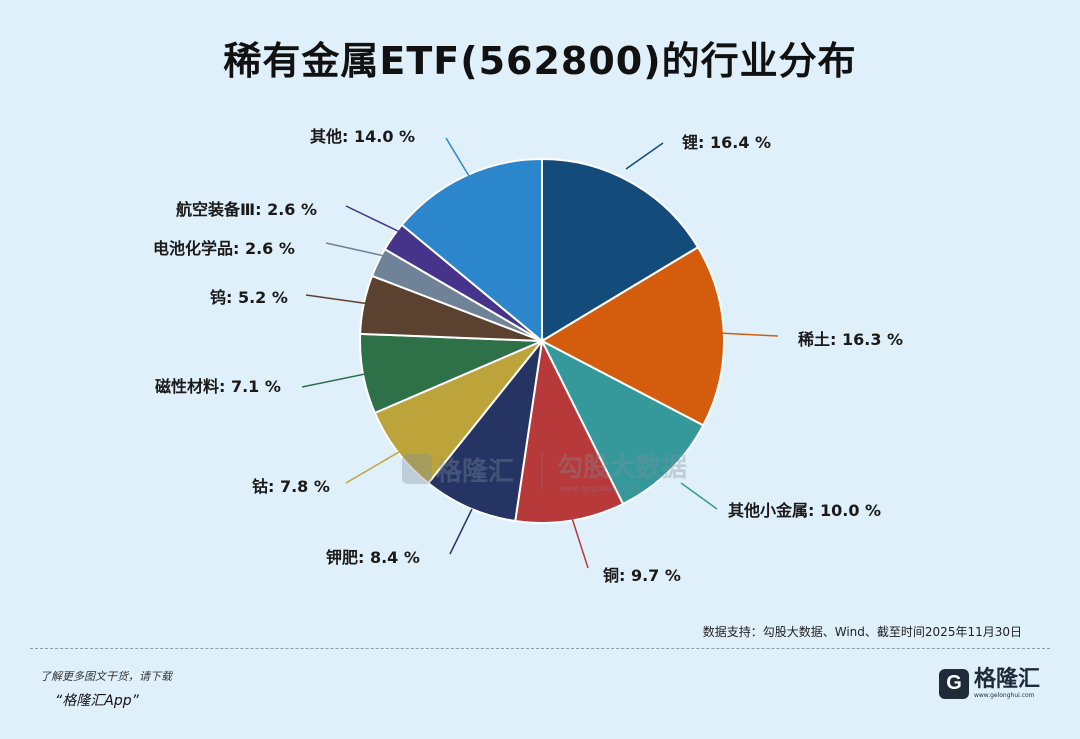  I want to click on footer-logo: G 格隆汇 www.gelonghui.com, so click(989, 683).